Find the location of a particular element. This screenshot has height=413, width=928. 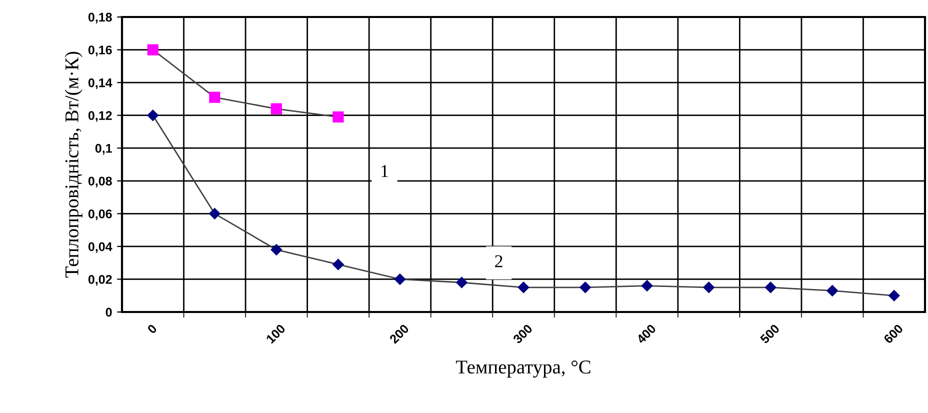

x-tick-label: 0 is located at coordinates (152, 329).